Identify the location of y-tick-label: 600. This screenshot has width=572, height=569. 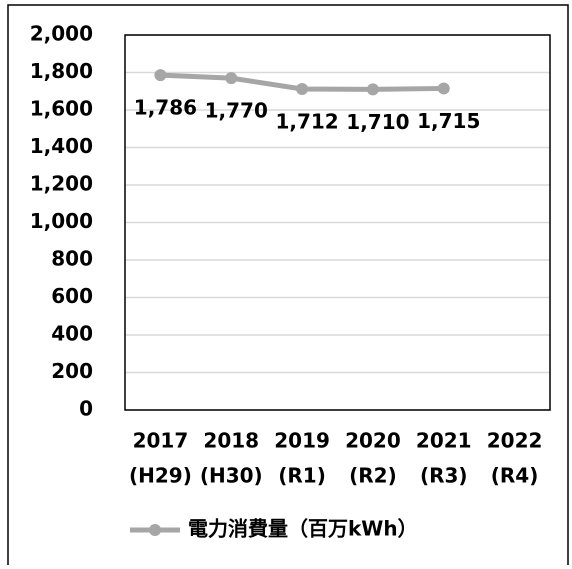
(72, 296).